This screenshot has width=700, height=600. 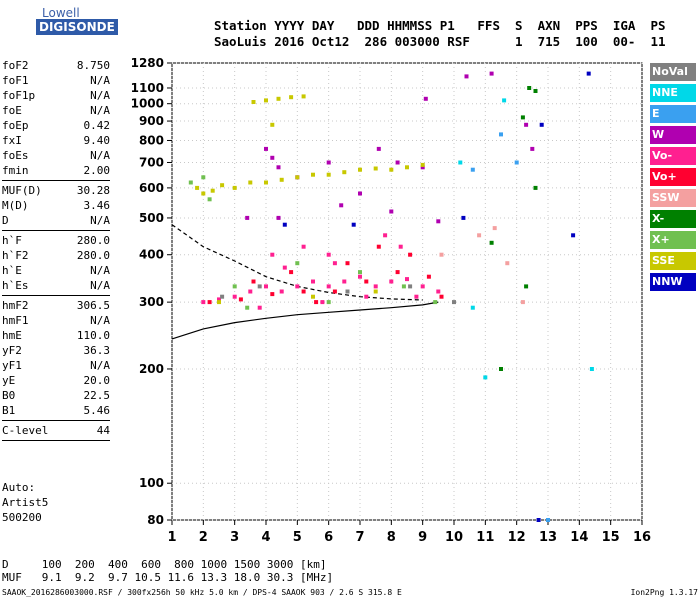 What do you see at coordinates (56, 220) in the screenshot?
I see `param-row: D N/A` at bounding box center [56, 220].